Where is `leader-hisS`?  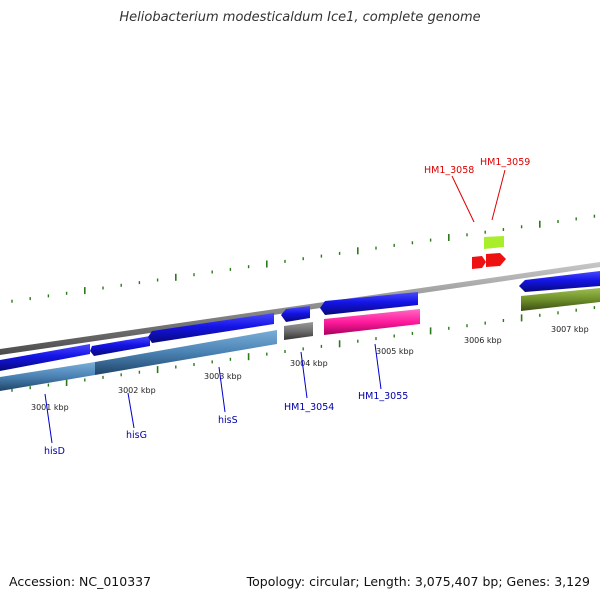 leader-hisS is located at coordinates (222, 389).